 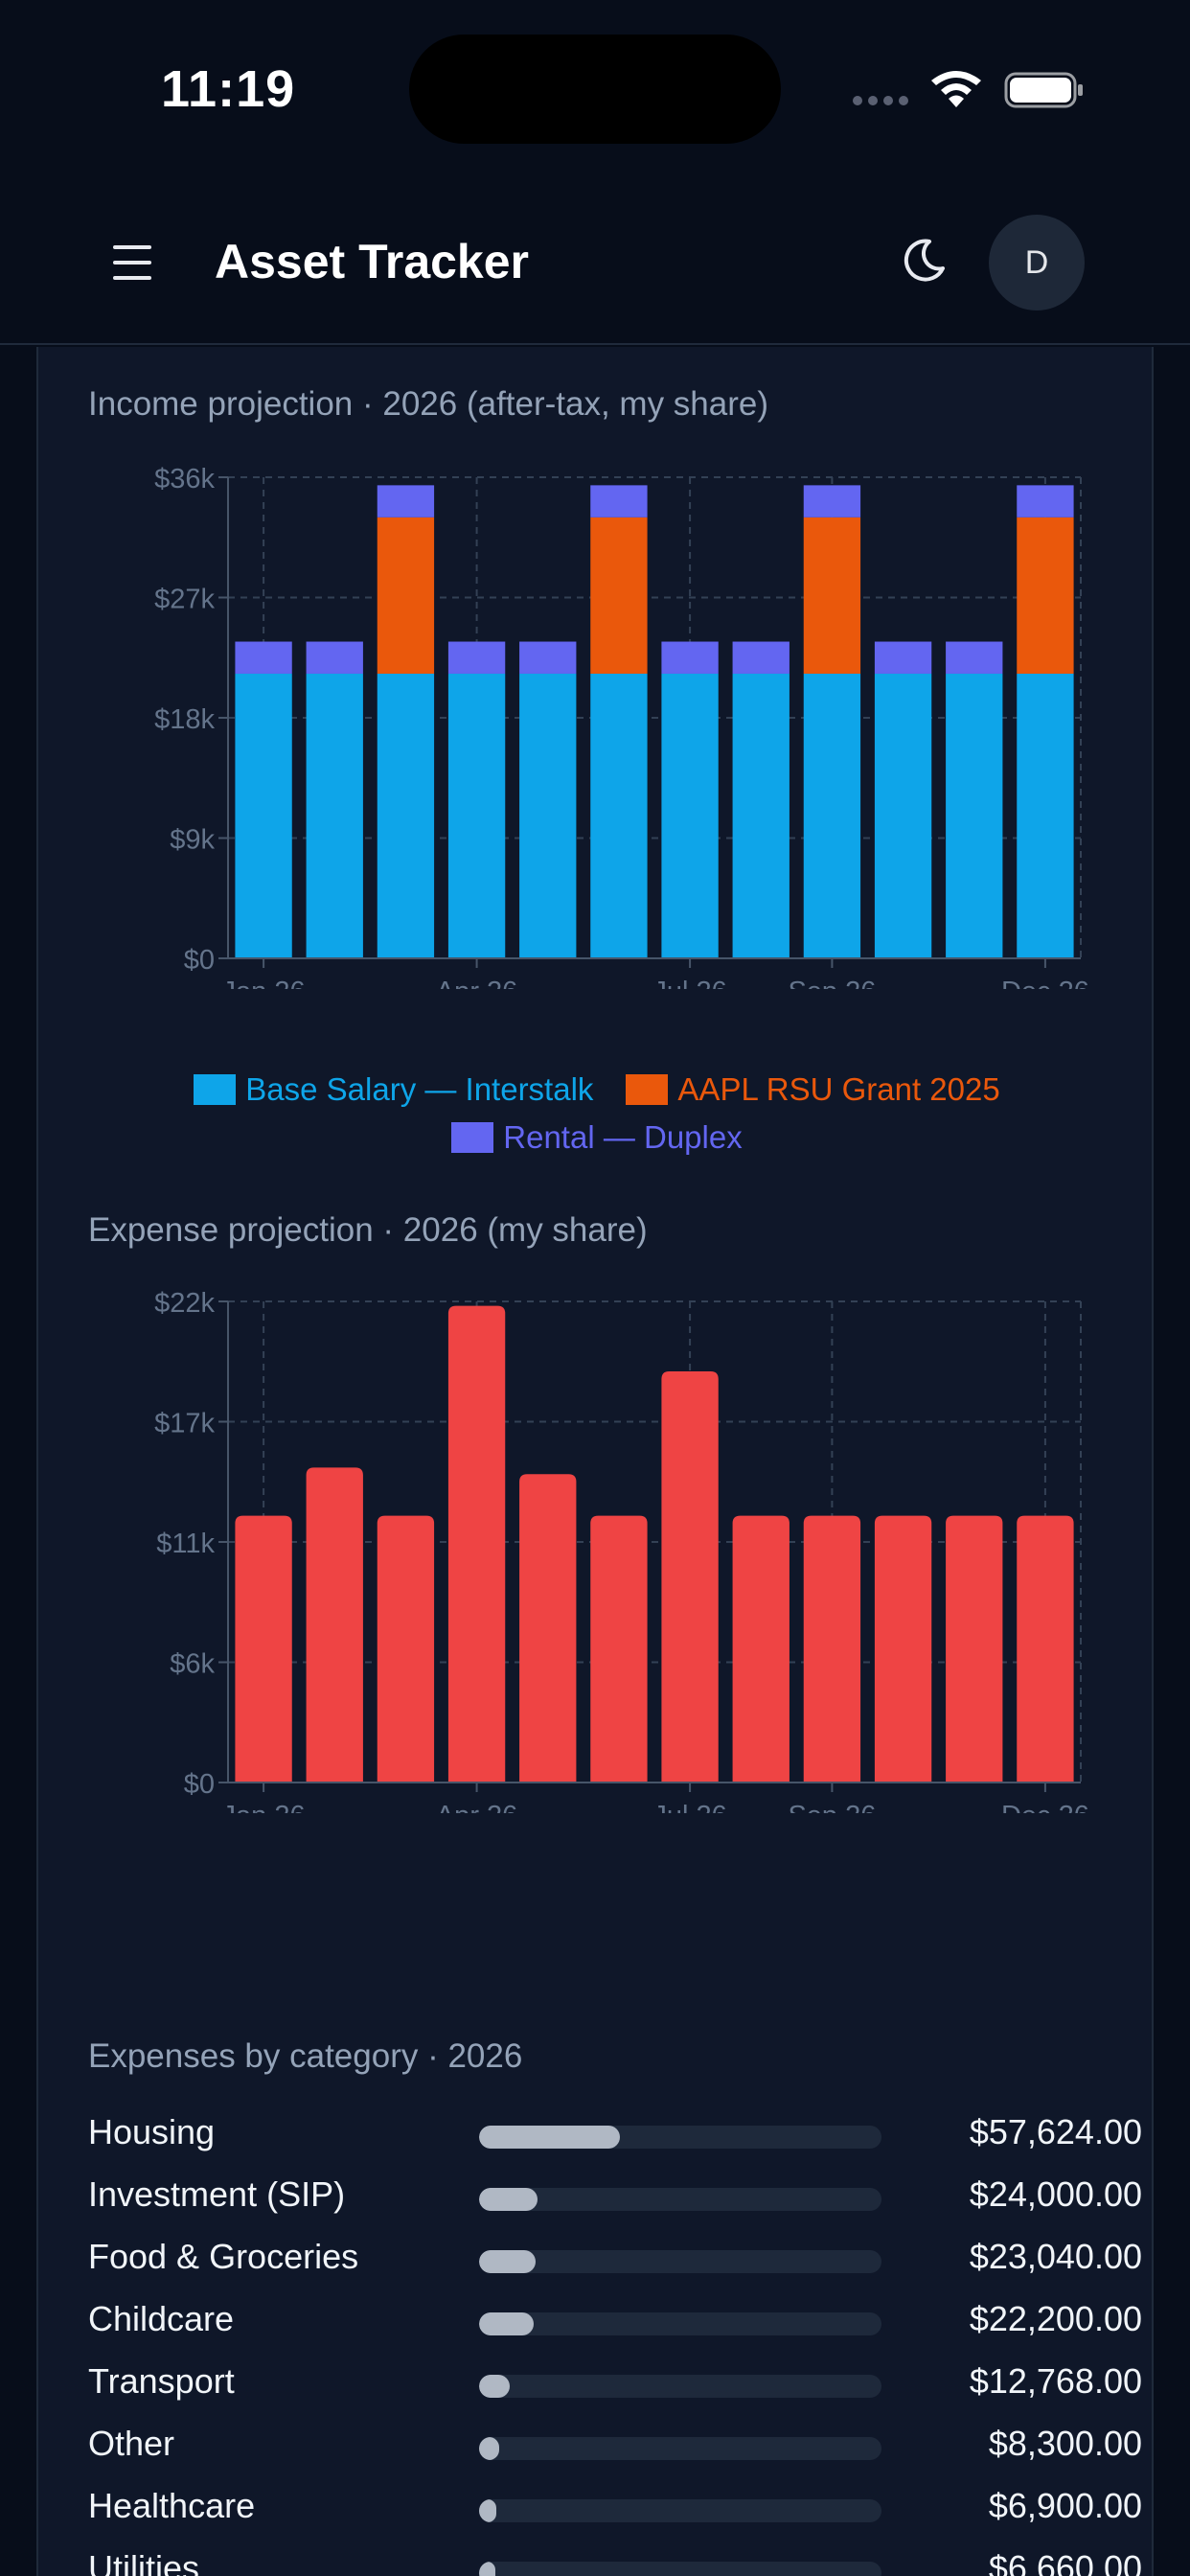 What do you see at coordinates (186, 1544) in the screenshot?
I see `y-tick-label: $11k` at bounding box center [186, 1544].